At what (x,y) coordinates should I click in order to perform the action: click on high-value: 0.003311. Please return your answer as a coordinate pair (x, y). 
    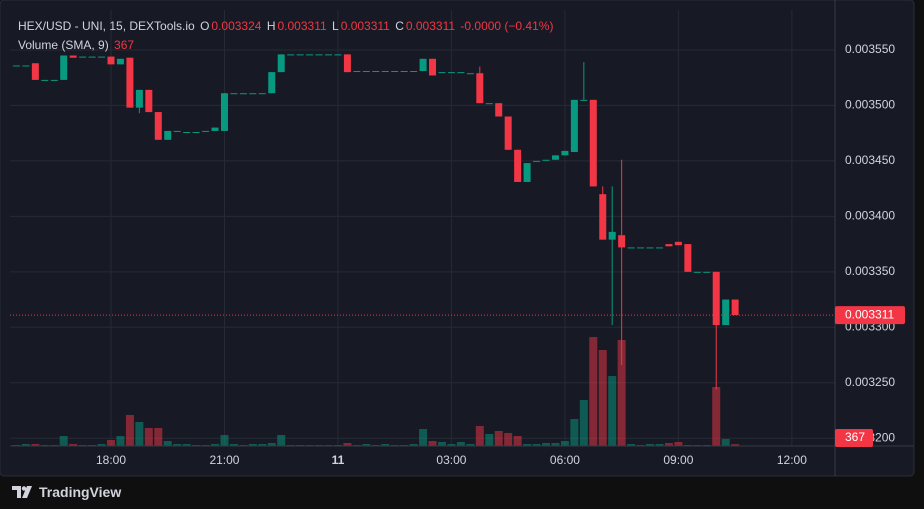
    Looking at the image, I should click on (302, 26).